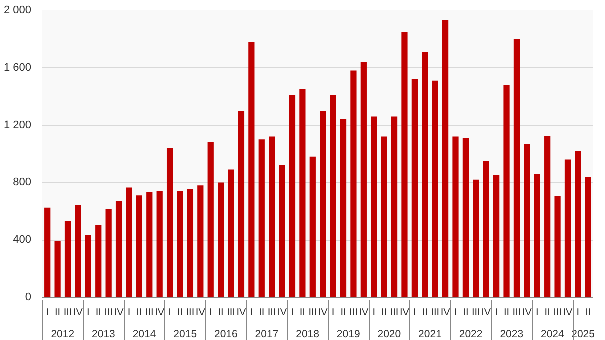 The height and width of the screenshot is (340, 605). What do you see at coordinates (186, 334) in the screenshot?
I see `text: 2015` at bounding box center [186, 334].